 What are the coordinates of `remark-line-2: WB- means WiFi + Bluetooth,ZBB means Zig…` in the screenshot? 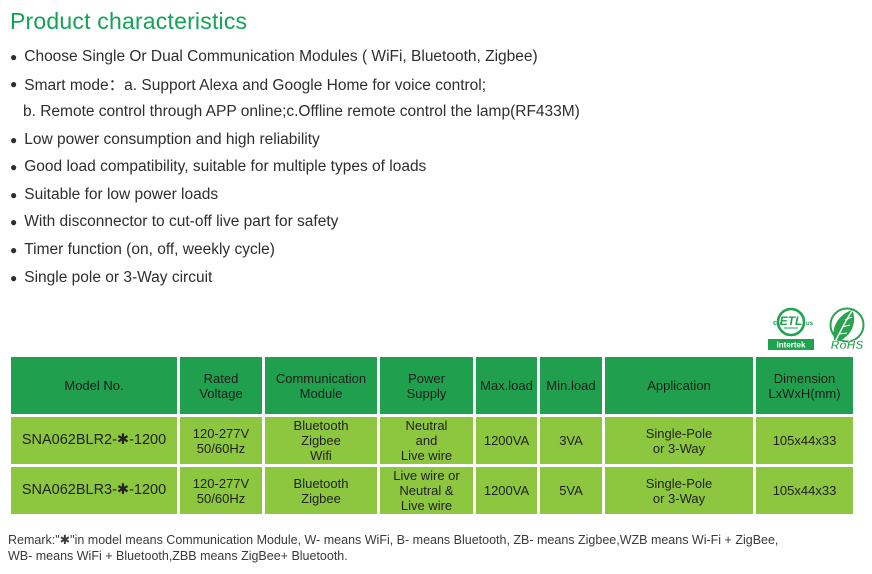 It's located at (178, 556).